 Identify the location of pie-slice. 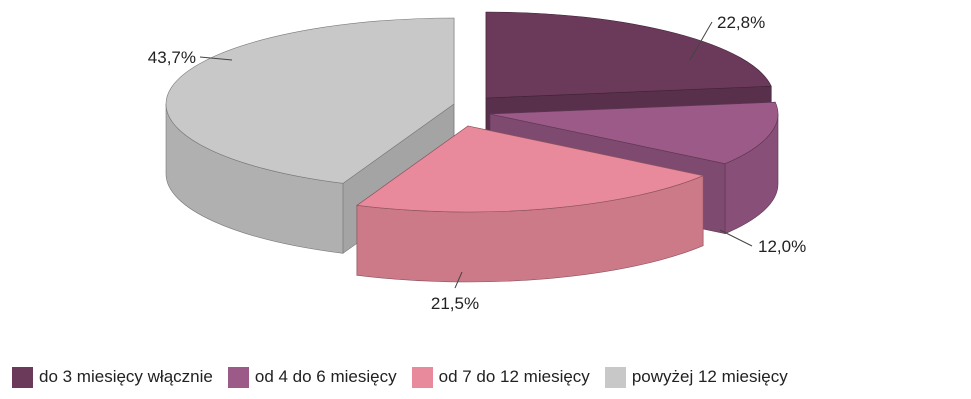
(530, 204).